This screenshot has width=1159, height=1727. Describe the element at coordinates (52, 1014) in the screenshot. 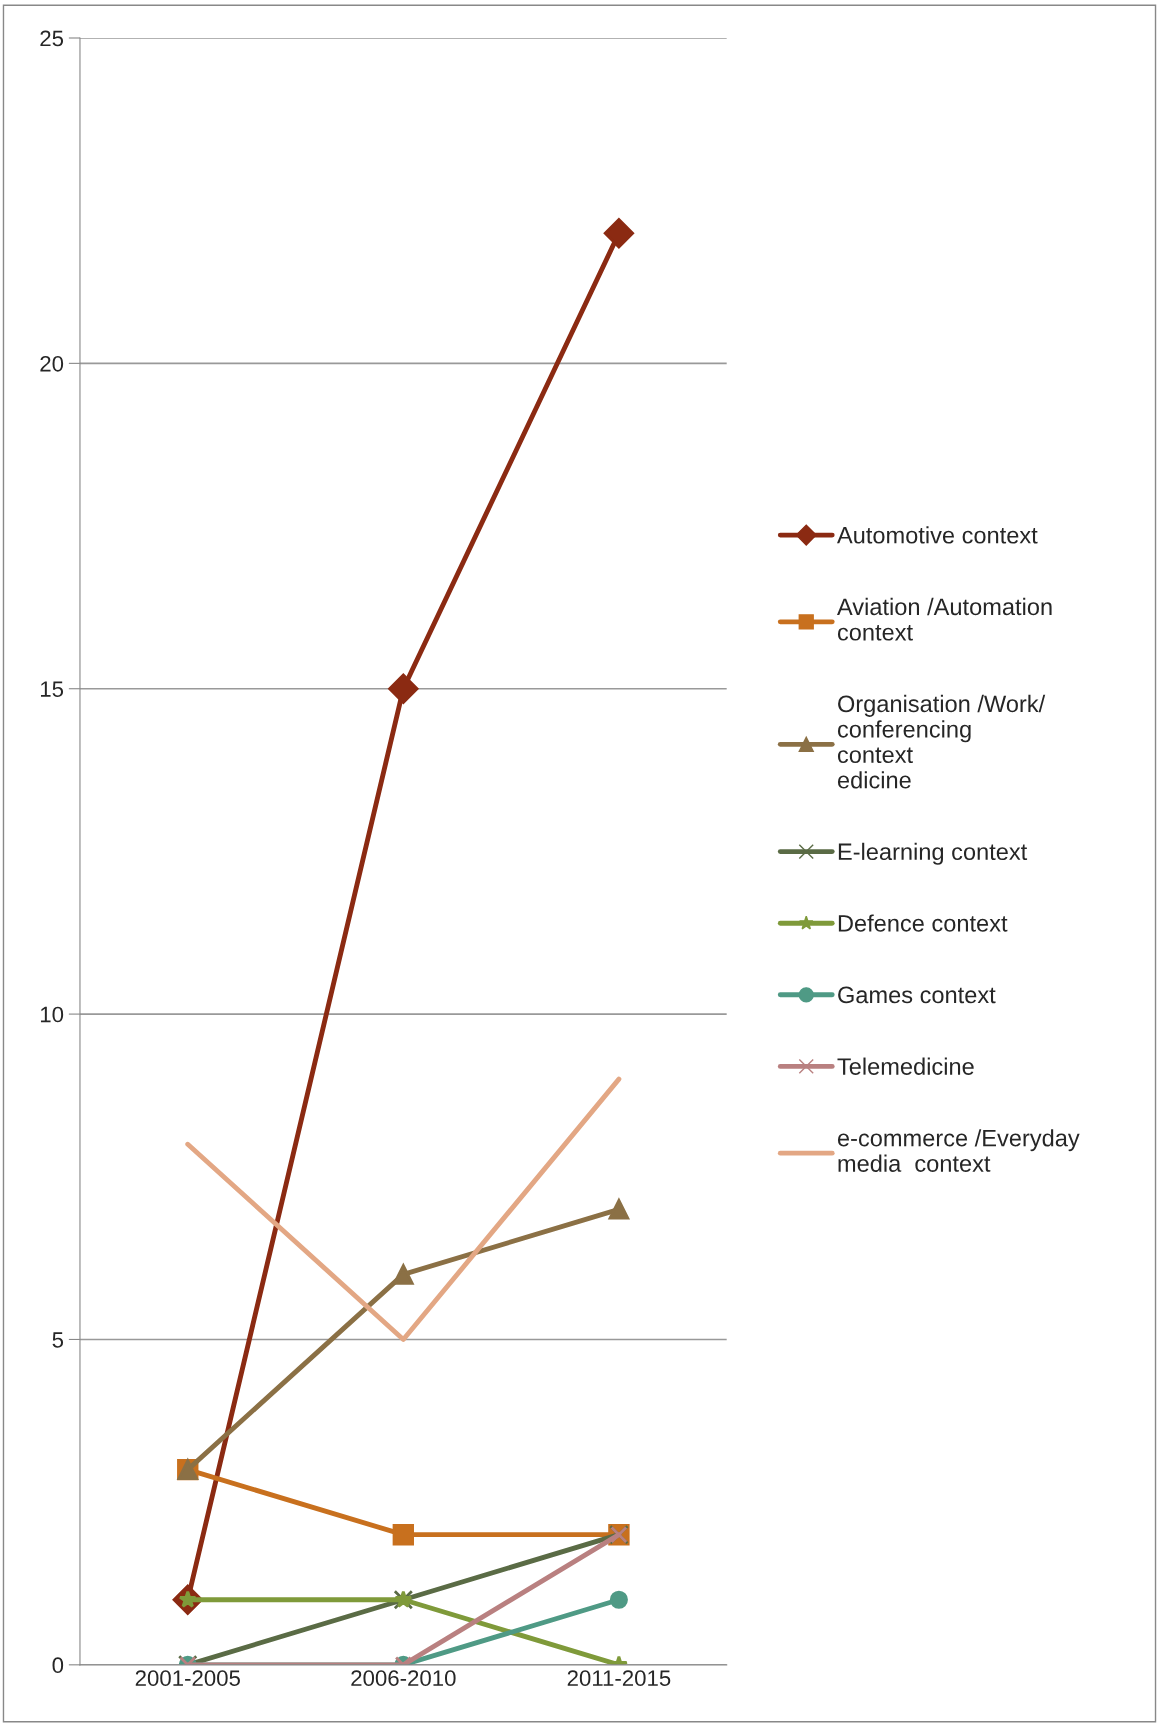

I see `y-tick-label: 10` at that location.